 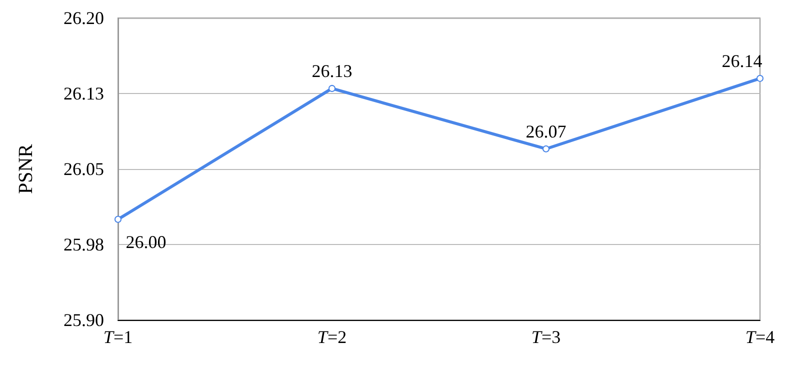 What do you see at coordinates (760, 337) in the screenshot?
I see `x-tick-label: T=4` at bounding box center [760, 337].